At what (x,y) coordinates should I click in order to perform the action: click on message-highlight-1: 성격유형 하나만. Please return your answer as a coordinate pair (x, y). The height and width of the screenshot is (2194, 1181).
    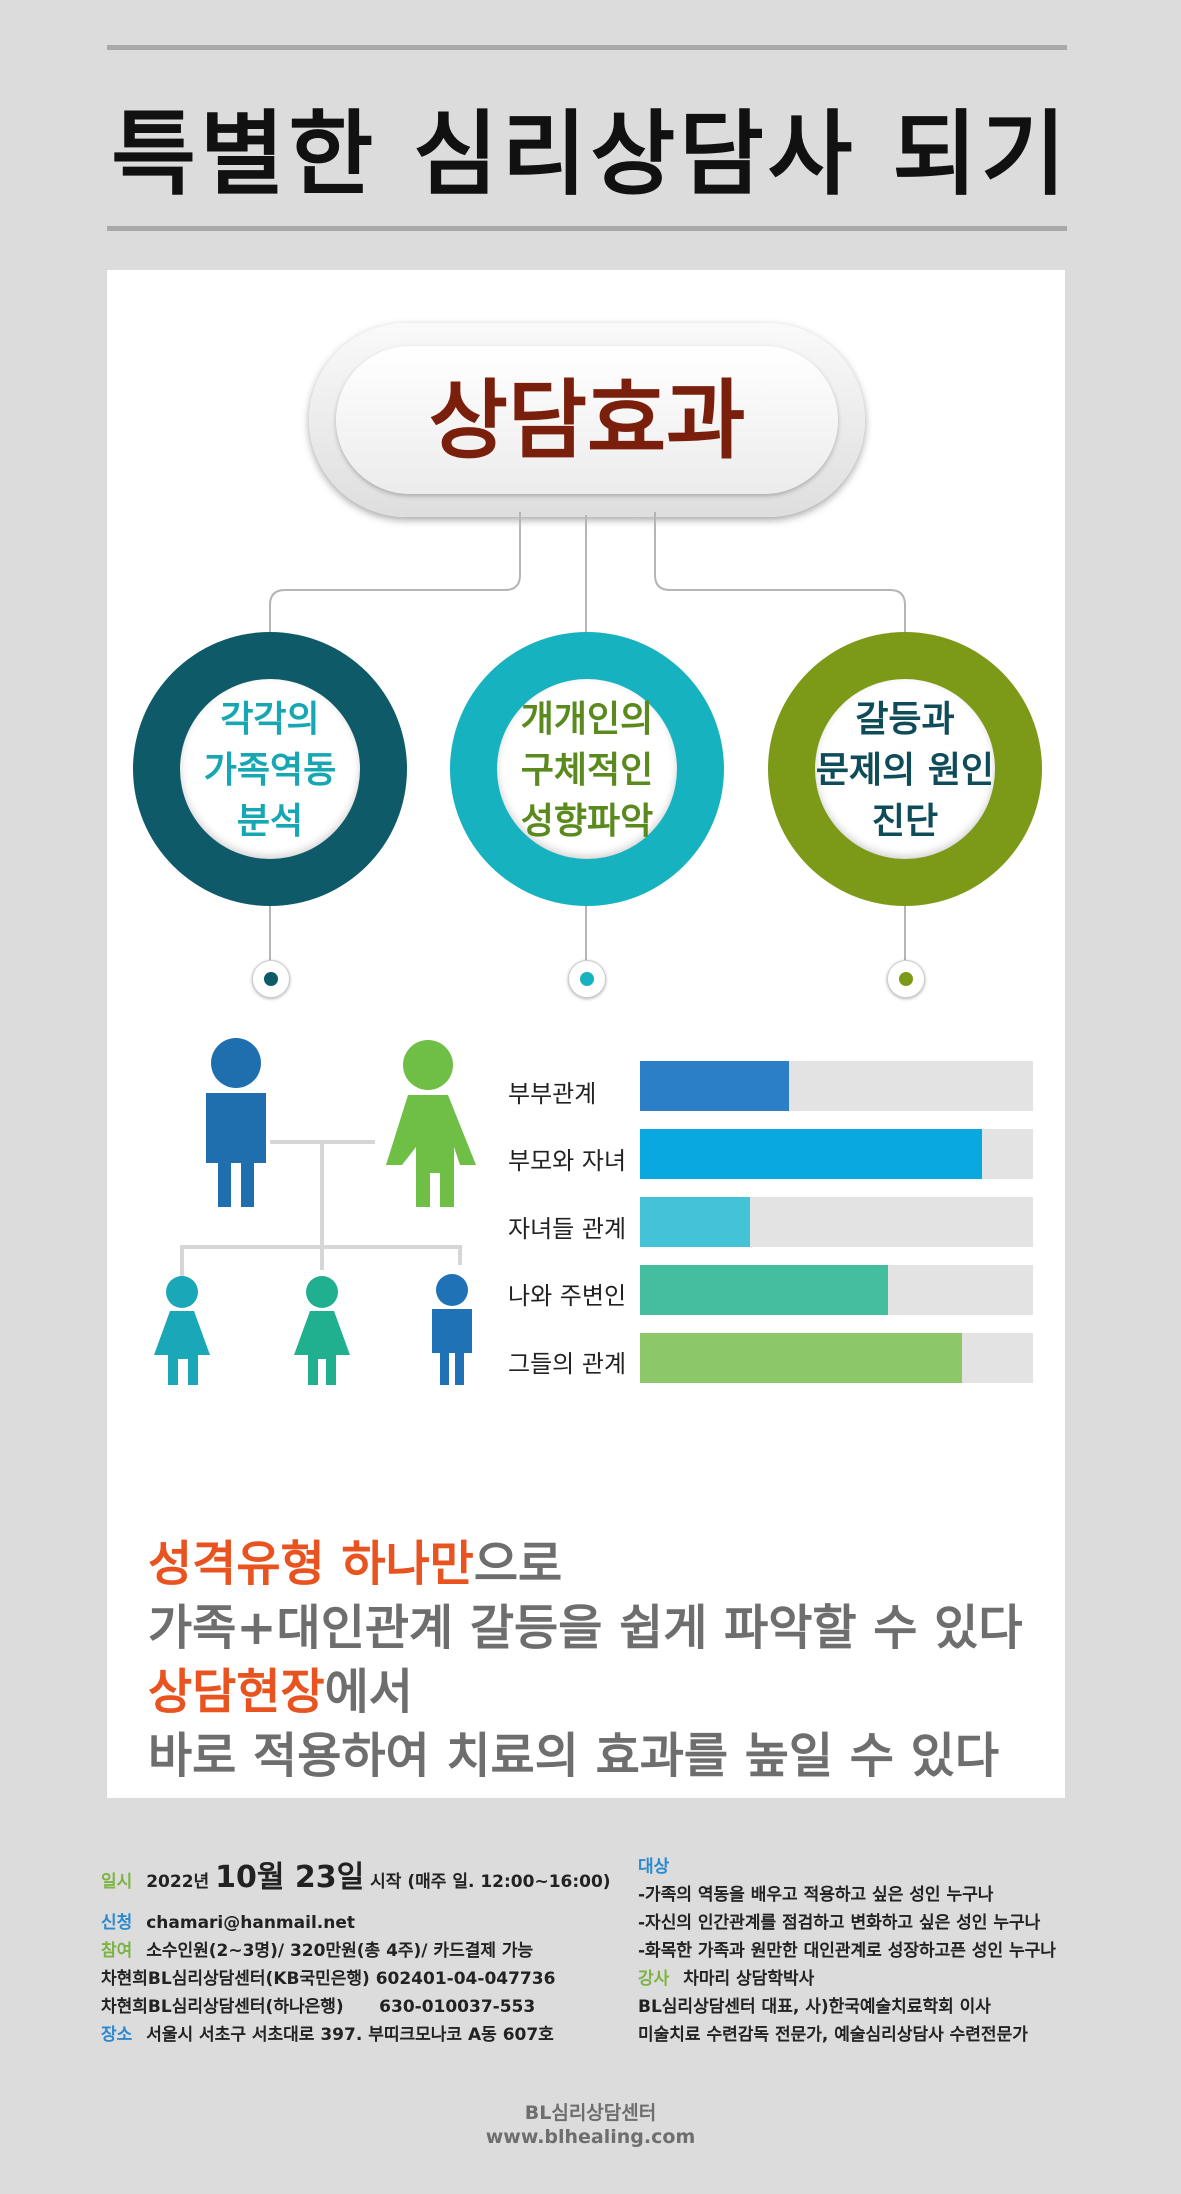
    Looking at the image, I should click on (311, 1564).